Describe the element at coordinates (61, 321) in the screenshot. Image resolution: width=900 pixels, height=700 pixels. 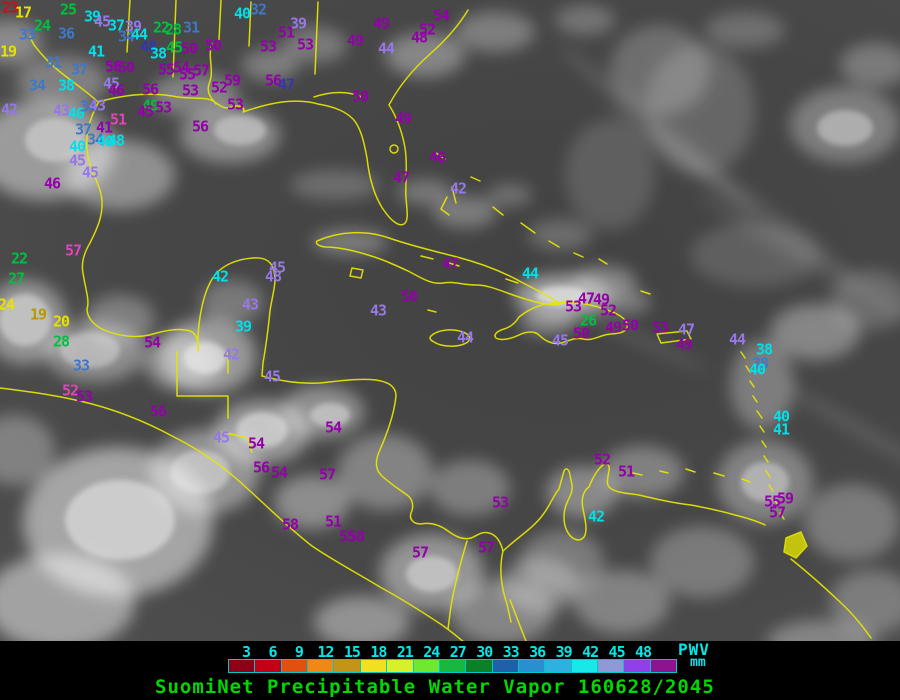
I see `station-value: 20` at that location.